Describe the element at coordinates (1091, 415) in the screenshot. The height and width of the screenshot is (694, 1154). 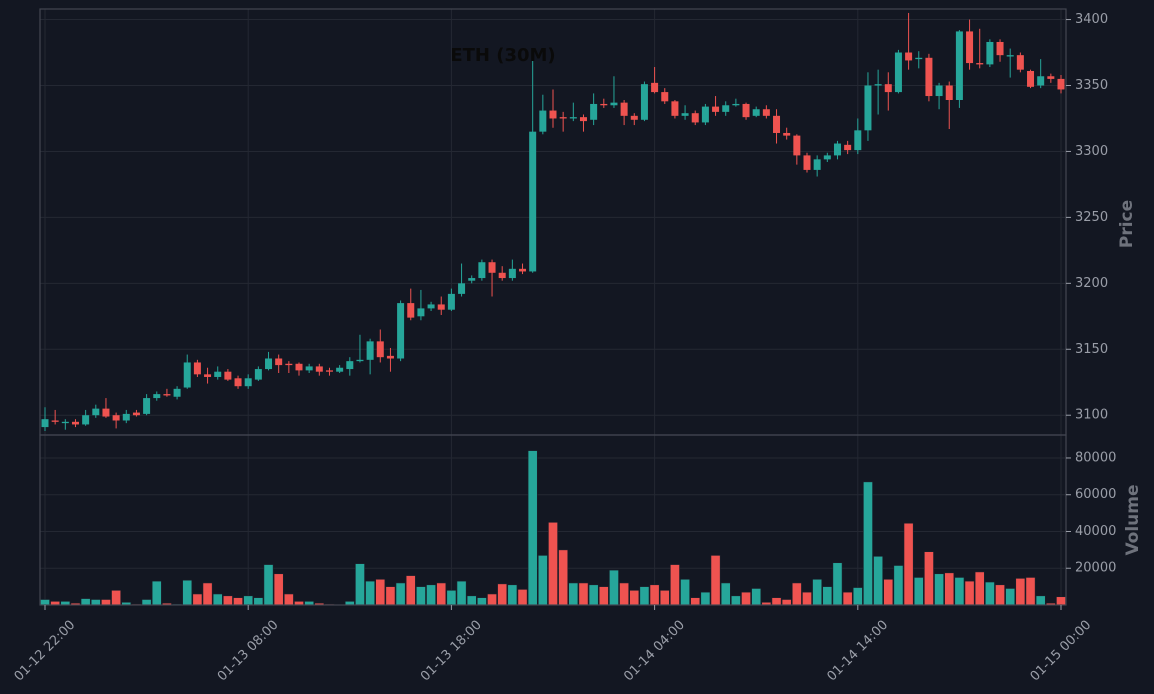
I see `y-tick-label: 3100` at that location.